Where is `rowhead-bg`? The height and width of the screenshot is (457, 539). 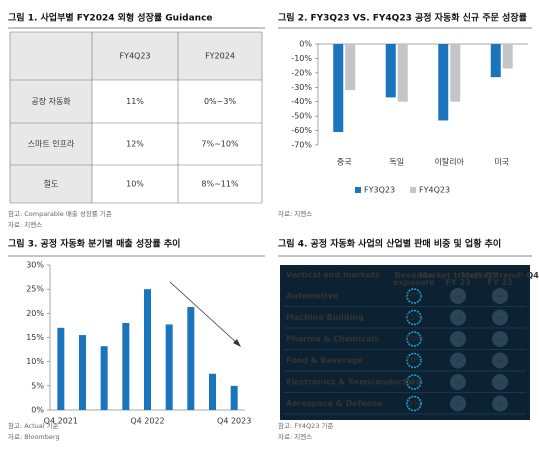
rowhead-bg is located at coordinates (51, 141).